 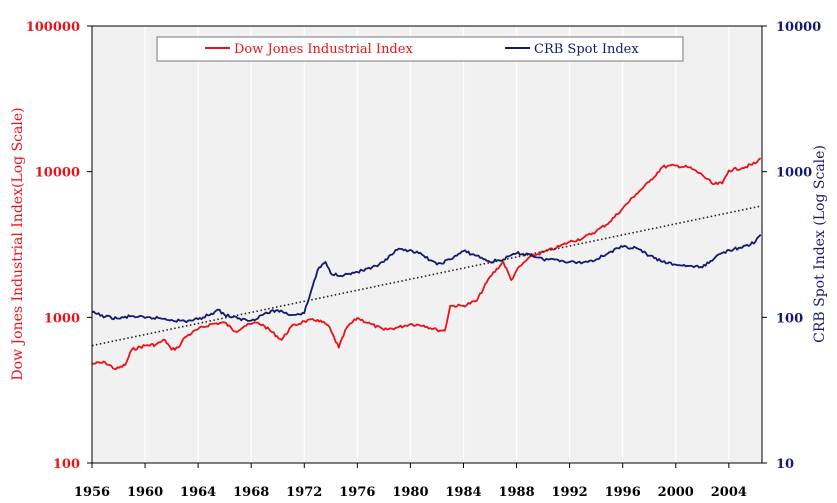 What do you see at coordinates (463, 492) in the screenshot?
I see `x-tick-label: 1984` at bounding box center [463, 492].